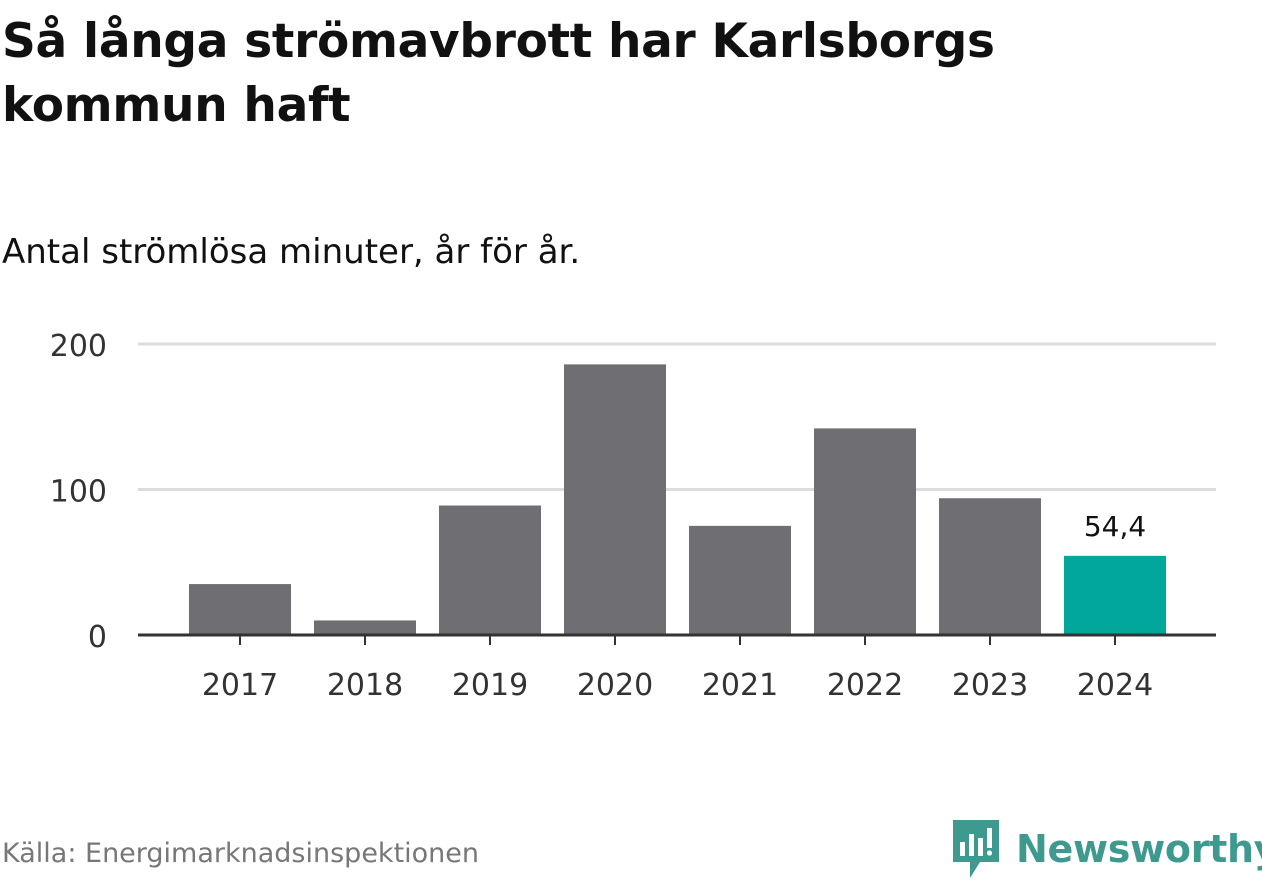  Describe the element at coordinates (78, 492) in the screenshot. I see `y-tick-label: 100` at that location.